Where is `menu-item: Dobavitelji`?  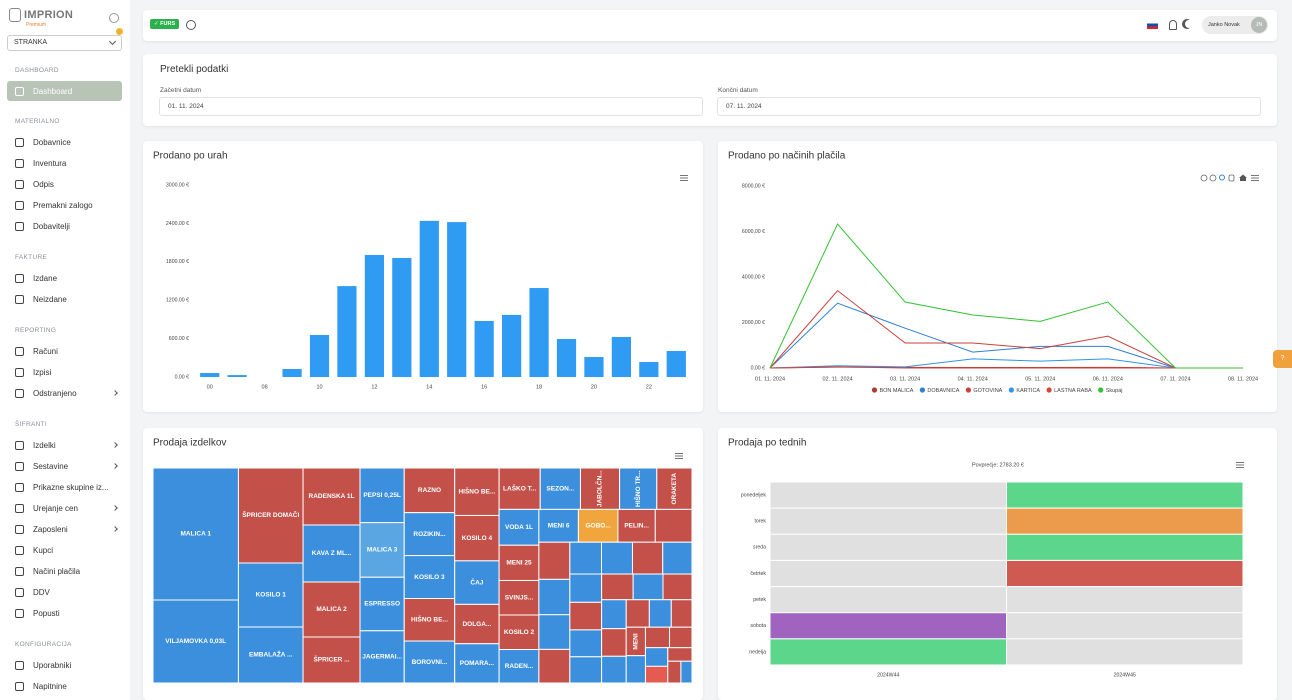 menu-item: Dobavitelji is located at coordinates (65, 226).